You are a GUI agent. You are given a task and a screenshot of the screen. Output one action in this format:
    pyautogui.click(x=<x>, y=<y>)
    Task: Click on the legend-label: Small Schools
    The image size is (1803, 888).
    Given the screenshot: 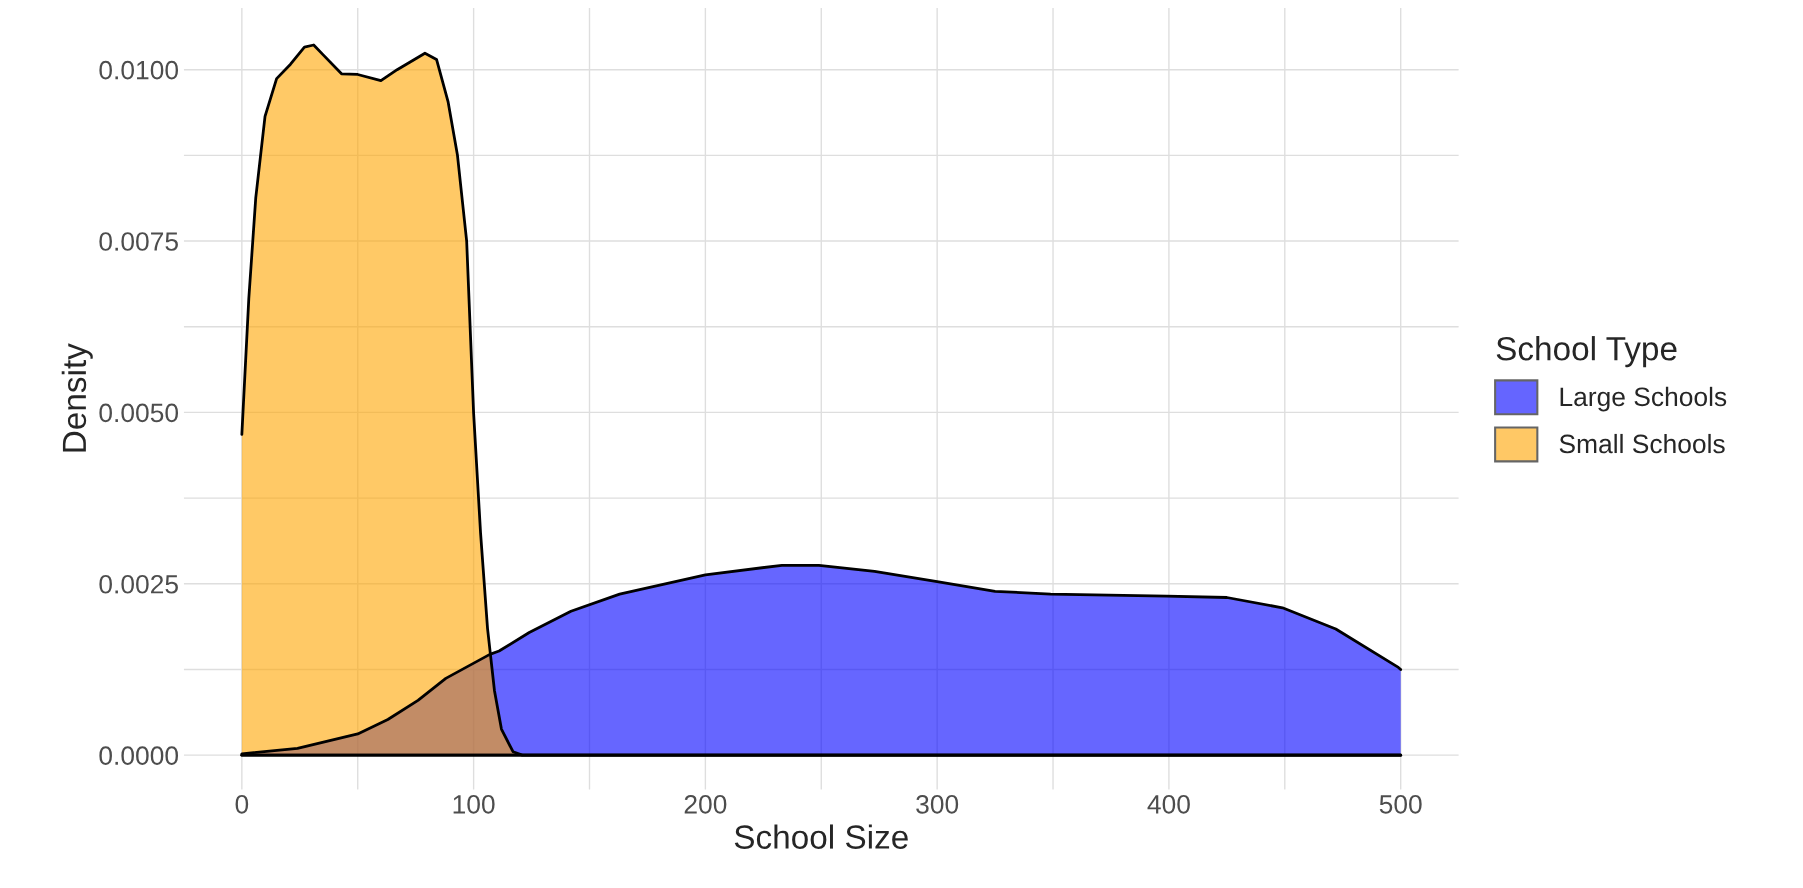 What is the action you would take?
    pyautogui.click(x=1642, y=443)
    